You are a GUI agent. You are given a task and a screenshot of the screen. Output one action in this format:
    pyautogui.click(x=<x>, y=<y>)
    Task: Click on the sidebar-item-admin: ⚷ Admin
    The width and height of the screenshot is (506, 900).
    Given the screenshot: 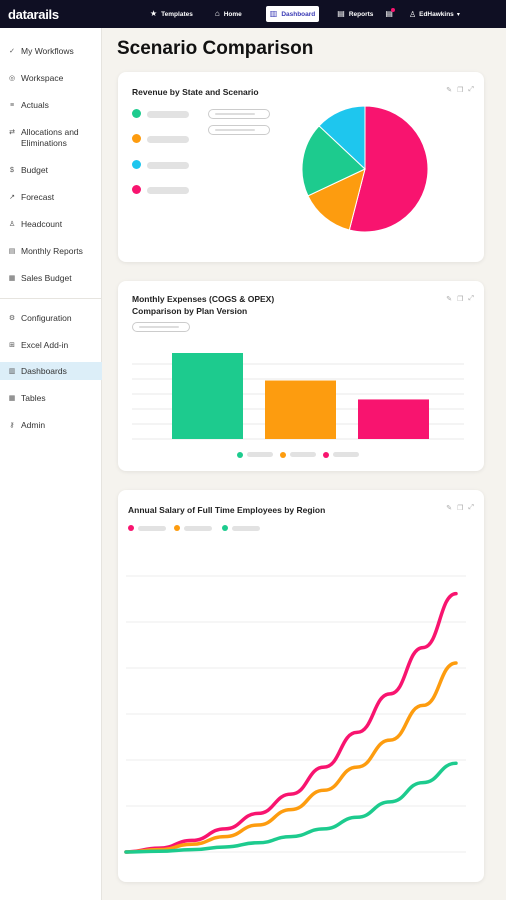 What is the action you would take?
    pyautogui.click(x=51, y=425)
    